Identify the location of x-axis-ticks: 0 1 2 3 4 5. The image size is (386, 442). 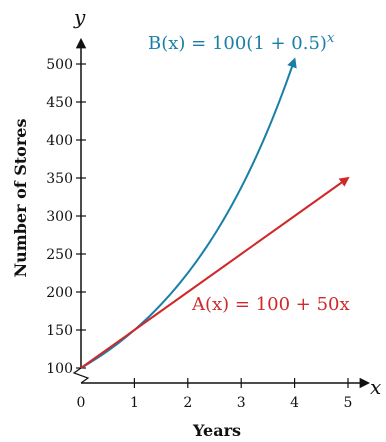
(215, 394).